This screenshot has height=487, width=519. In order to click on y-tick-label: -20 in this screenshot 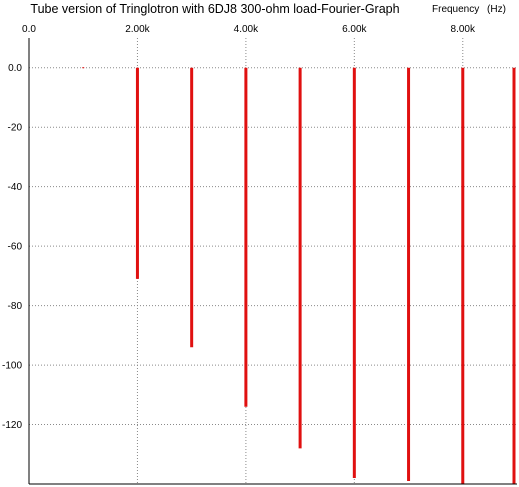, I will do `click(15, 128)`.